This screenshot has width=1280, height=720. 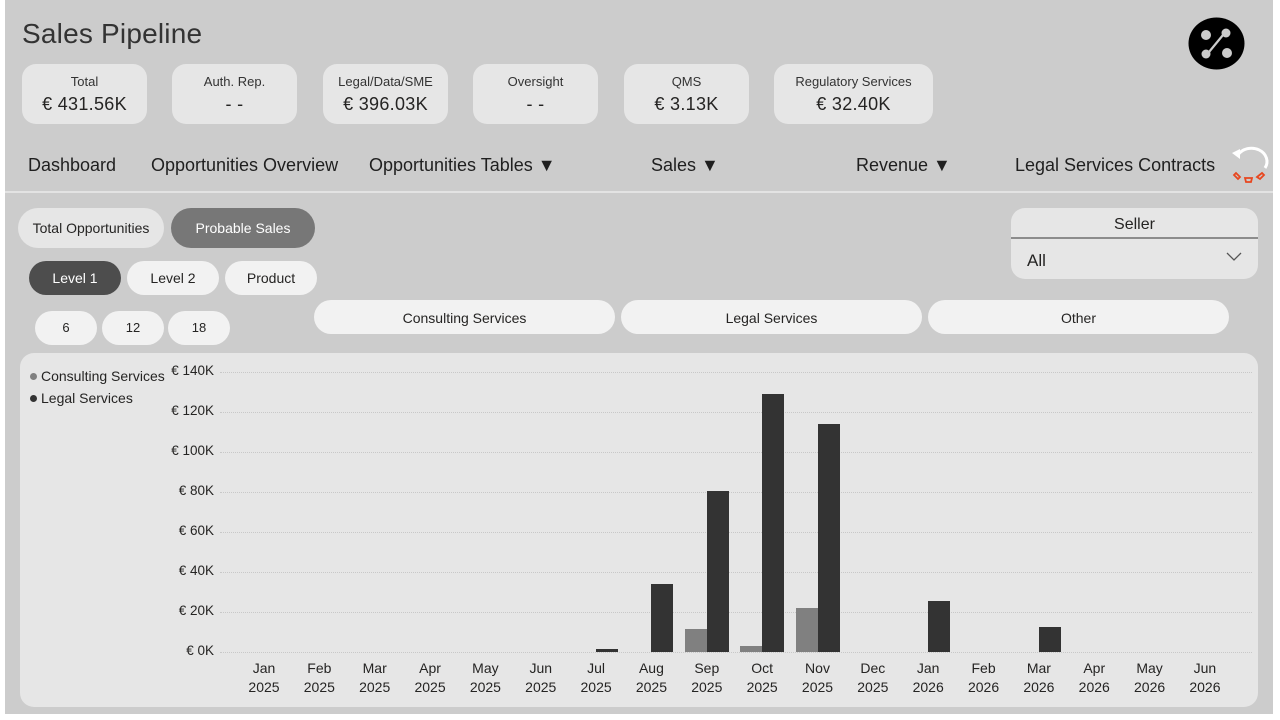 What do you see at coordinates (91, 228) in the screenshot?
I see `toggle-total-opportunities: Total Opportunities` at bounding box center [91, 228].